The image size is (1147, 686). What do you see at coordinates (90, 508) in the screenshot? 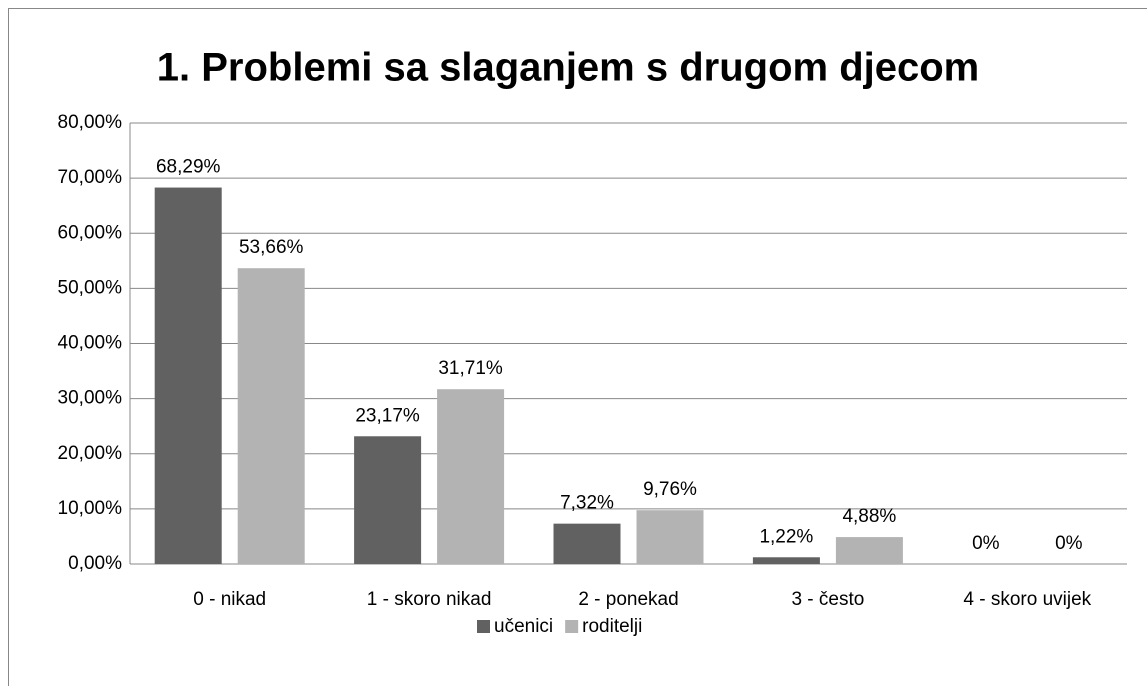
I see `y-tick-label: 10,00%` at bounding box center [90, 508].